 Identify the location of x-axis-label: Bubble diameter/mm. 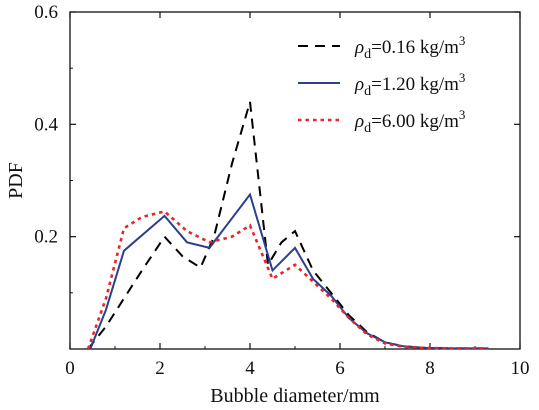
(295, 396).